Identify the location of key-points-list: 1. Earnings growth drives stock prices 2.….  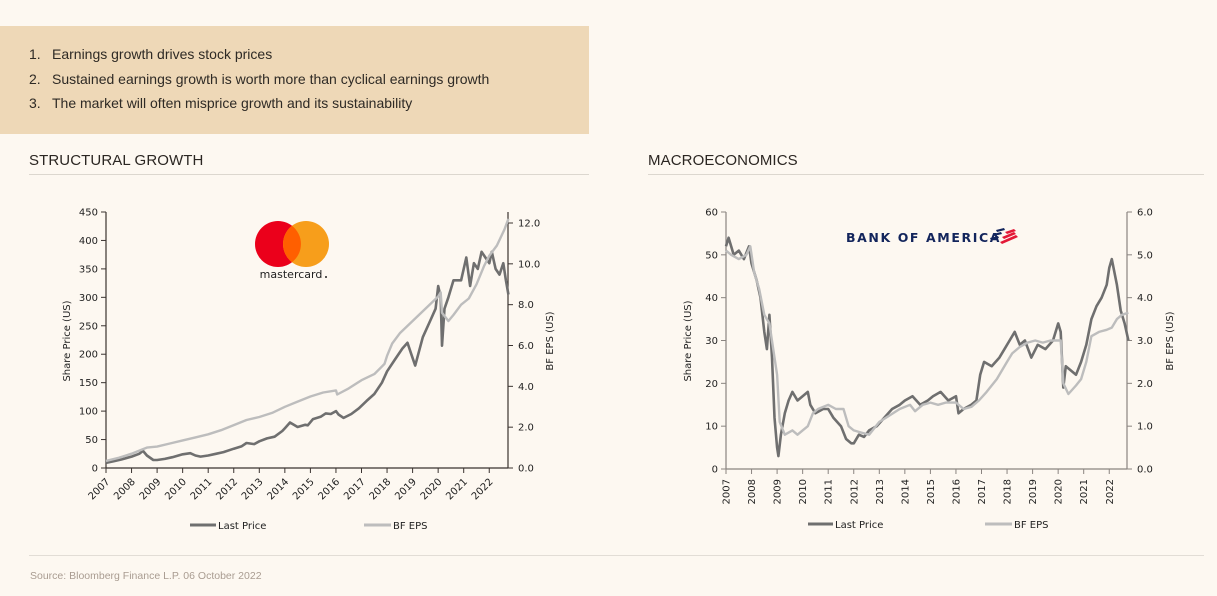
(259, 83).